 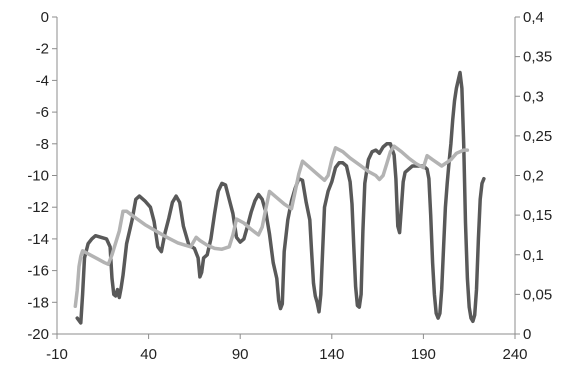 I want to click on y-right-tick-label: 0,3, so click(x=533, y=96).